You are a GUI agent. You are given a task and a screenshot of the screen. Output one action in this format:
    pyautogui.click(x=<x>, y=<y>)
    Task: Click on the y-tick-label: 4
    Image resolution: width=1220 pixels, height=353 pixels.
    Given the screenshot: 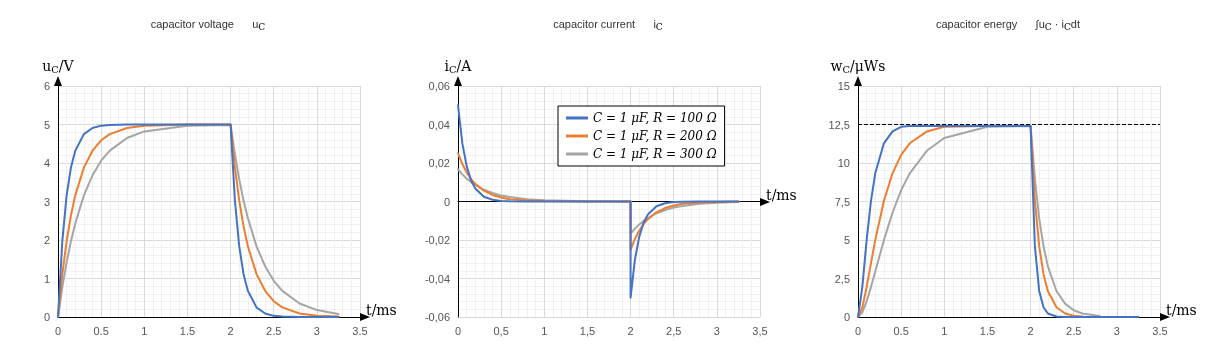 What is the action you would take?
    pyautogui.click(x=46, y=163)
    